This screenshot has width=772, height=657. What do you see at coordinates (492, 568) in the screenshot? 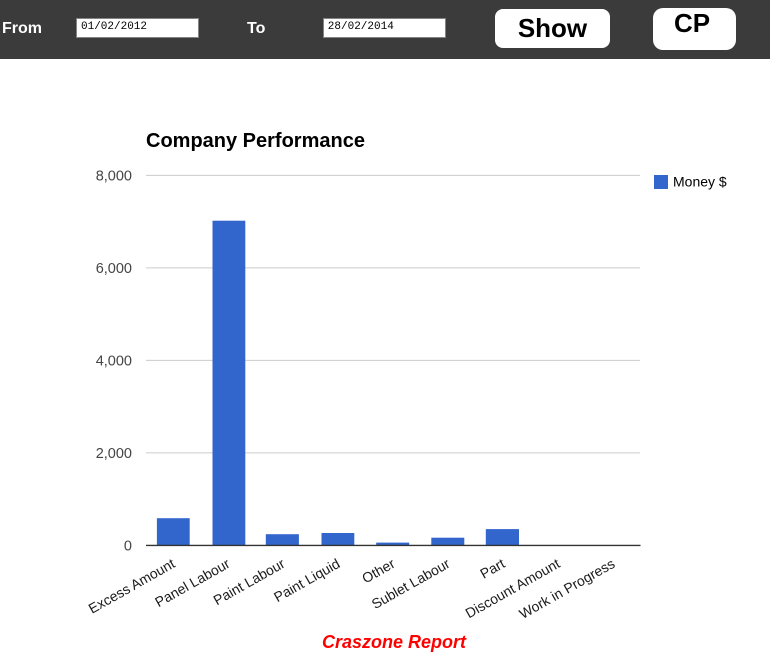
I see `svg-text: Part` at bounding box center [492, 568].